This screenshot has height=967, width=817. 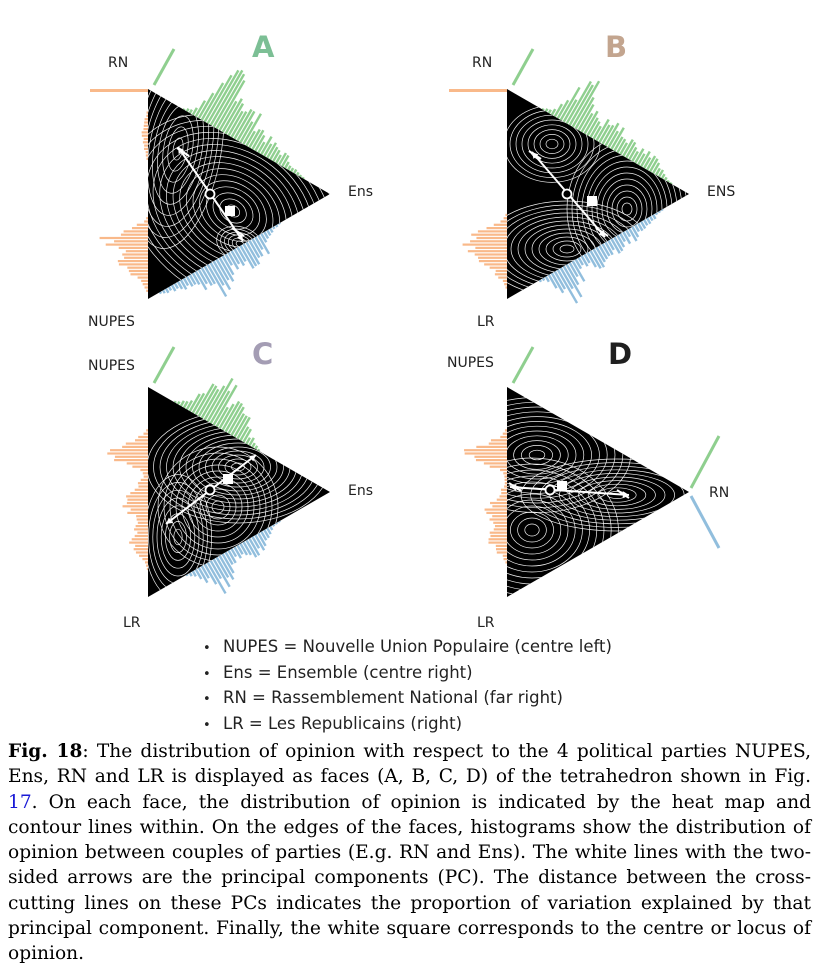 I want to click on caption-figure-link: 17, so click(x=20, y=802).